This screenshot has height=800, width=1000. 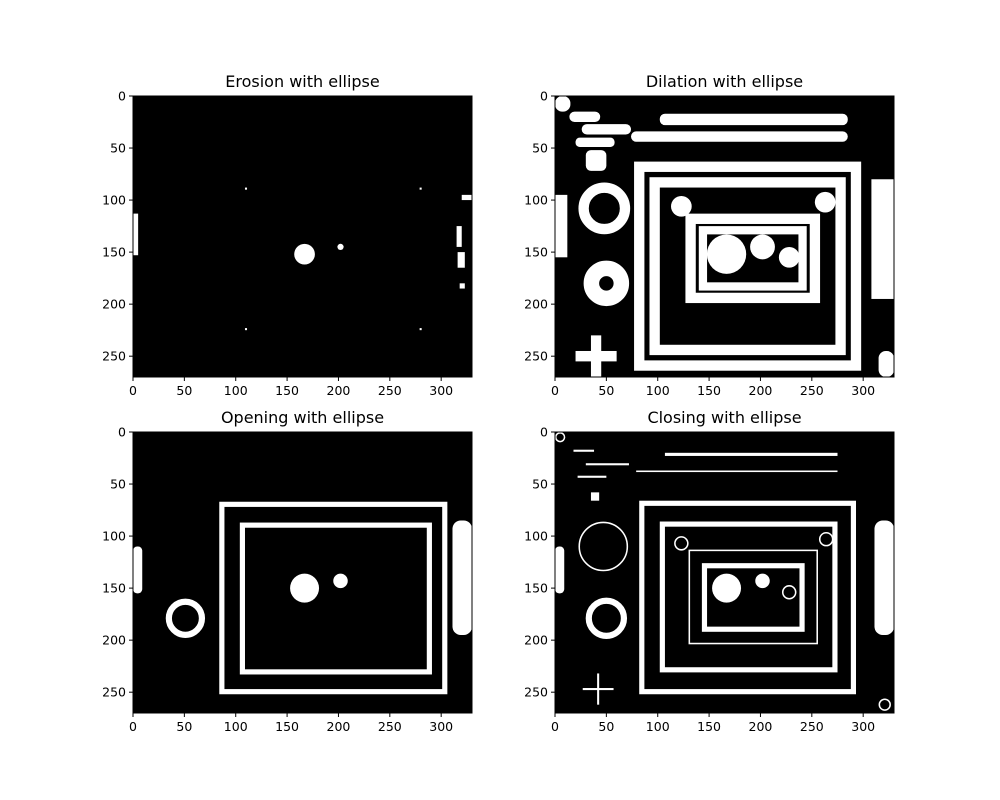 I want to click on erosion-axes-frame, so click(x=302, y=236).